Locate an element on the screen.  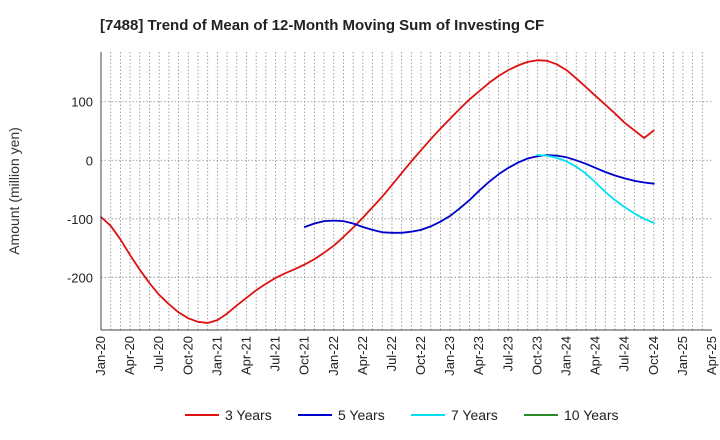
x-tick-label: Apr-25 is located at coordinates (711, 355).